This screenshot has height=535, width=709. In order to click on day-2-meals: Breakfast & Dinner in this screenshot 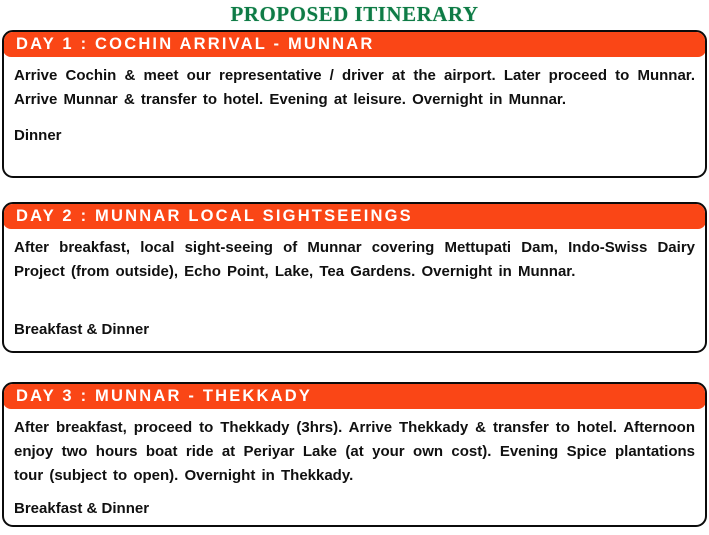, I will do `click(82, 329)`.